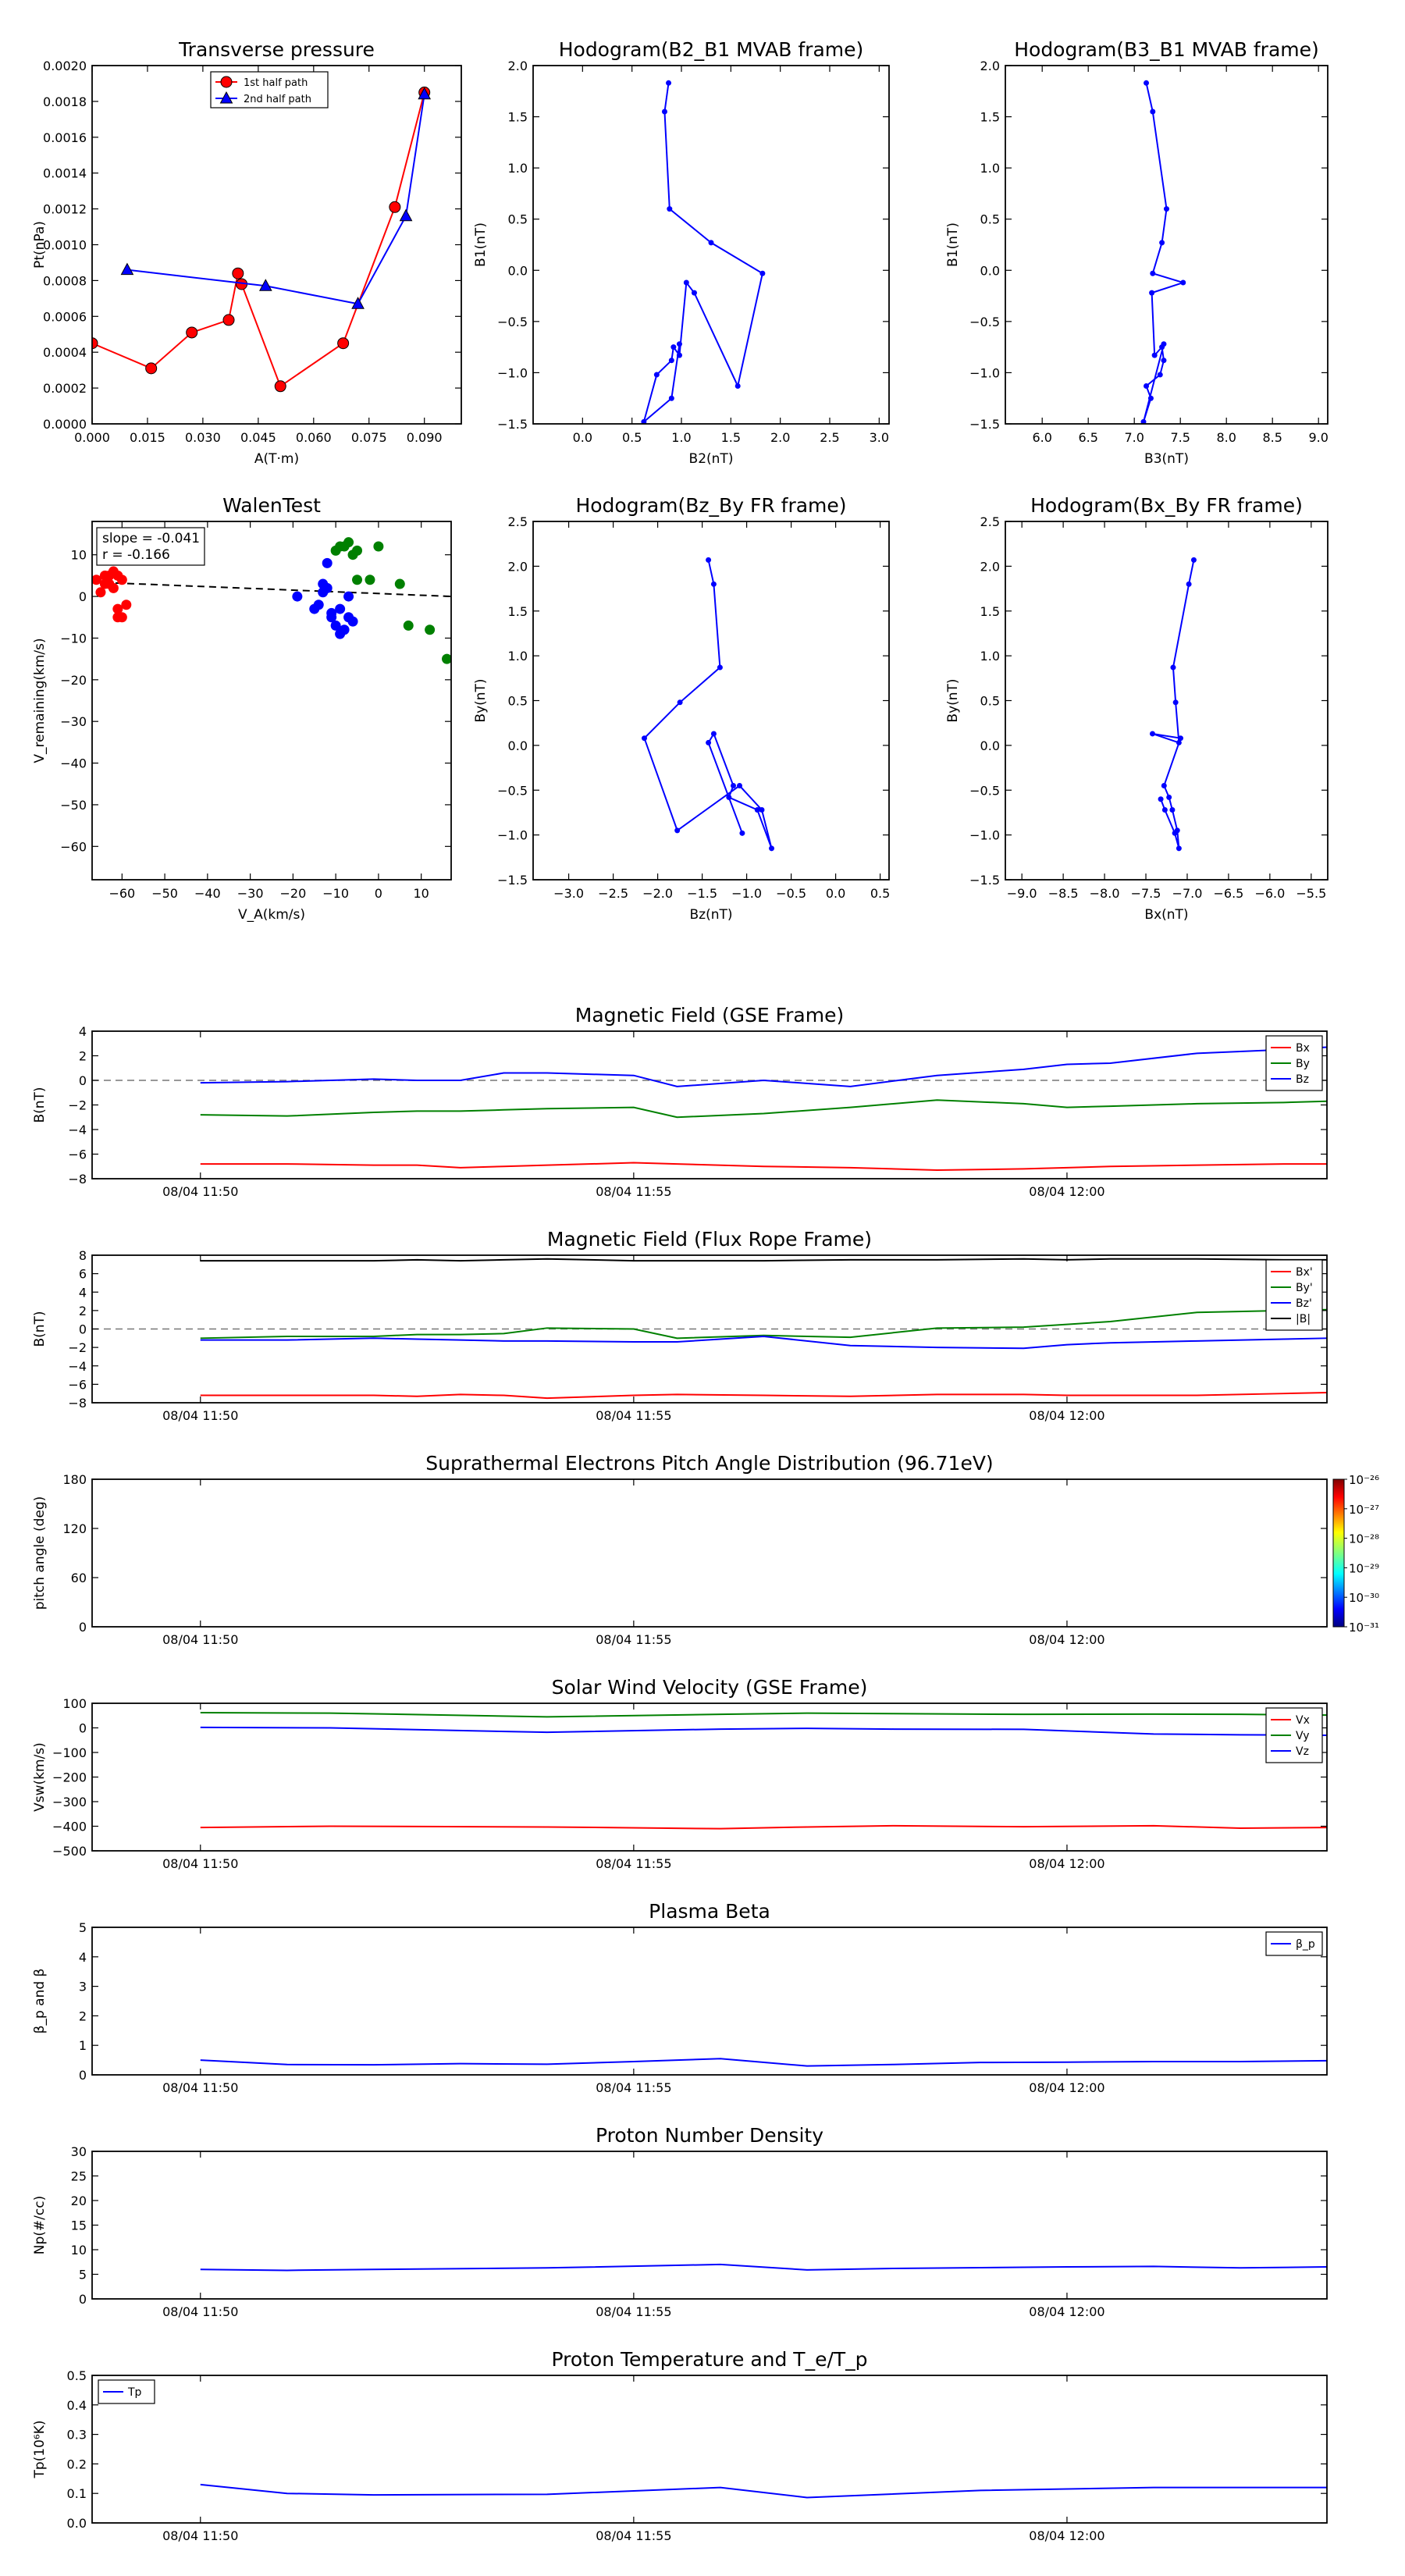  What do you see at coordinates (65, 210) in the screenshot?
I see `y-tick-label: 0.0012` at bounding box center [65, 210].